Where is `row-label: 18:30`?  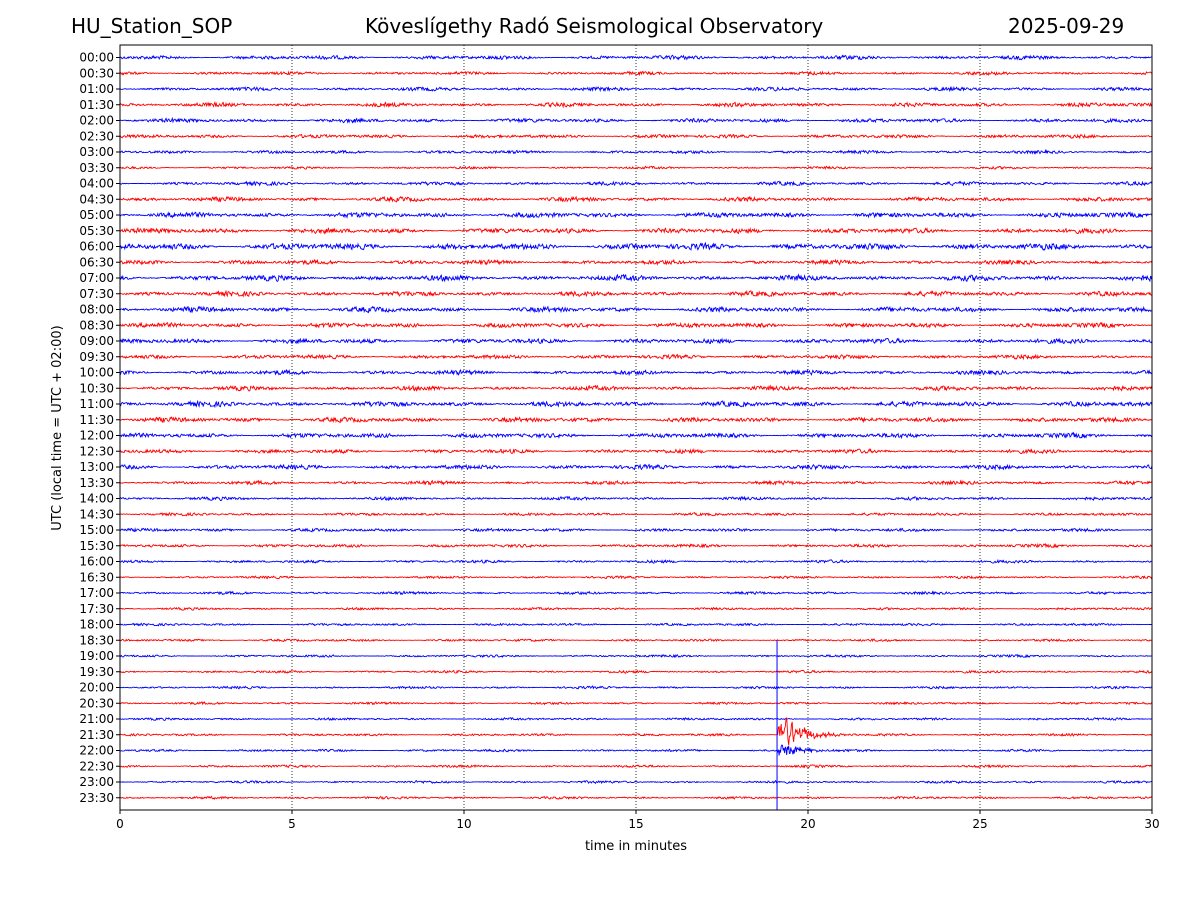 row-label: 18:30 is located at coordinates (96, 640).